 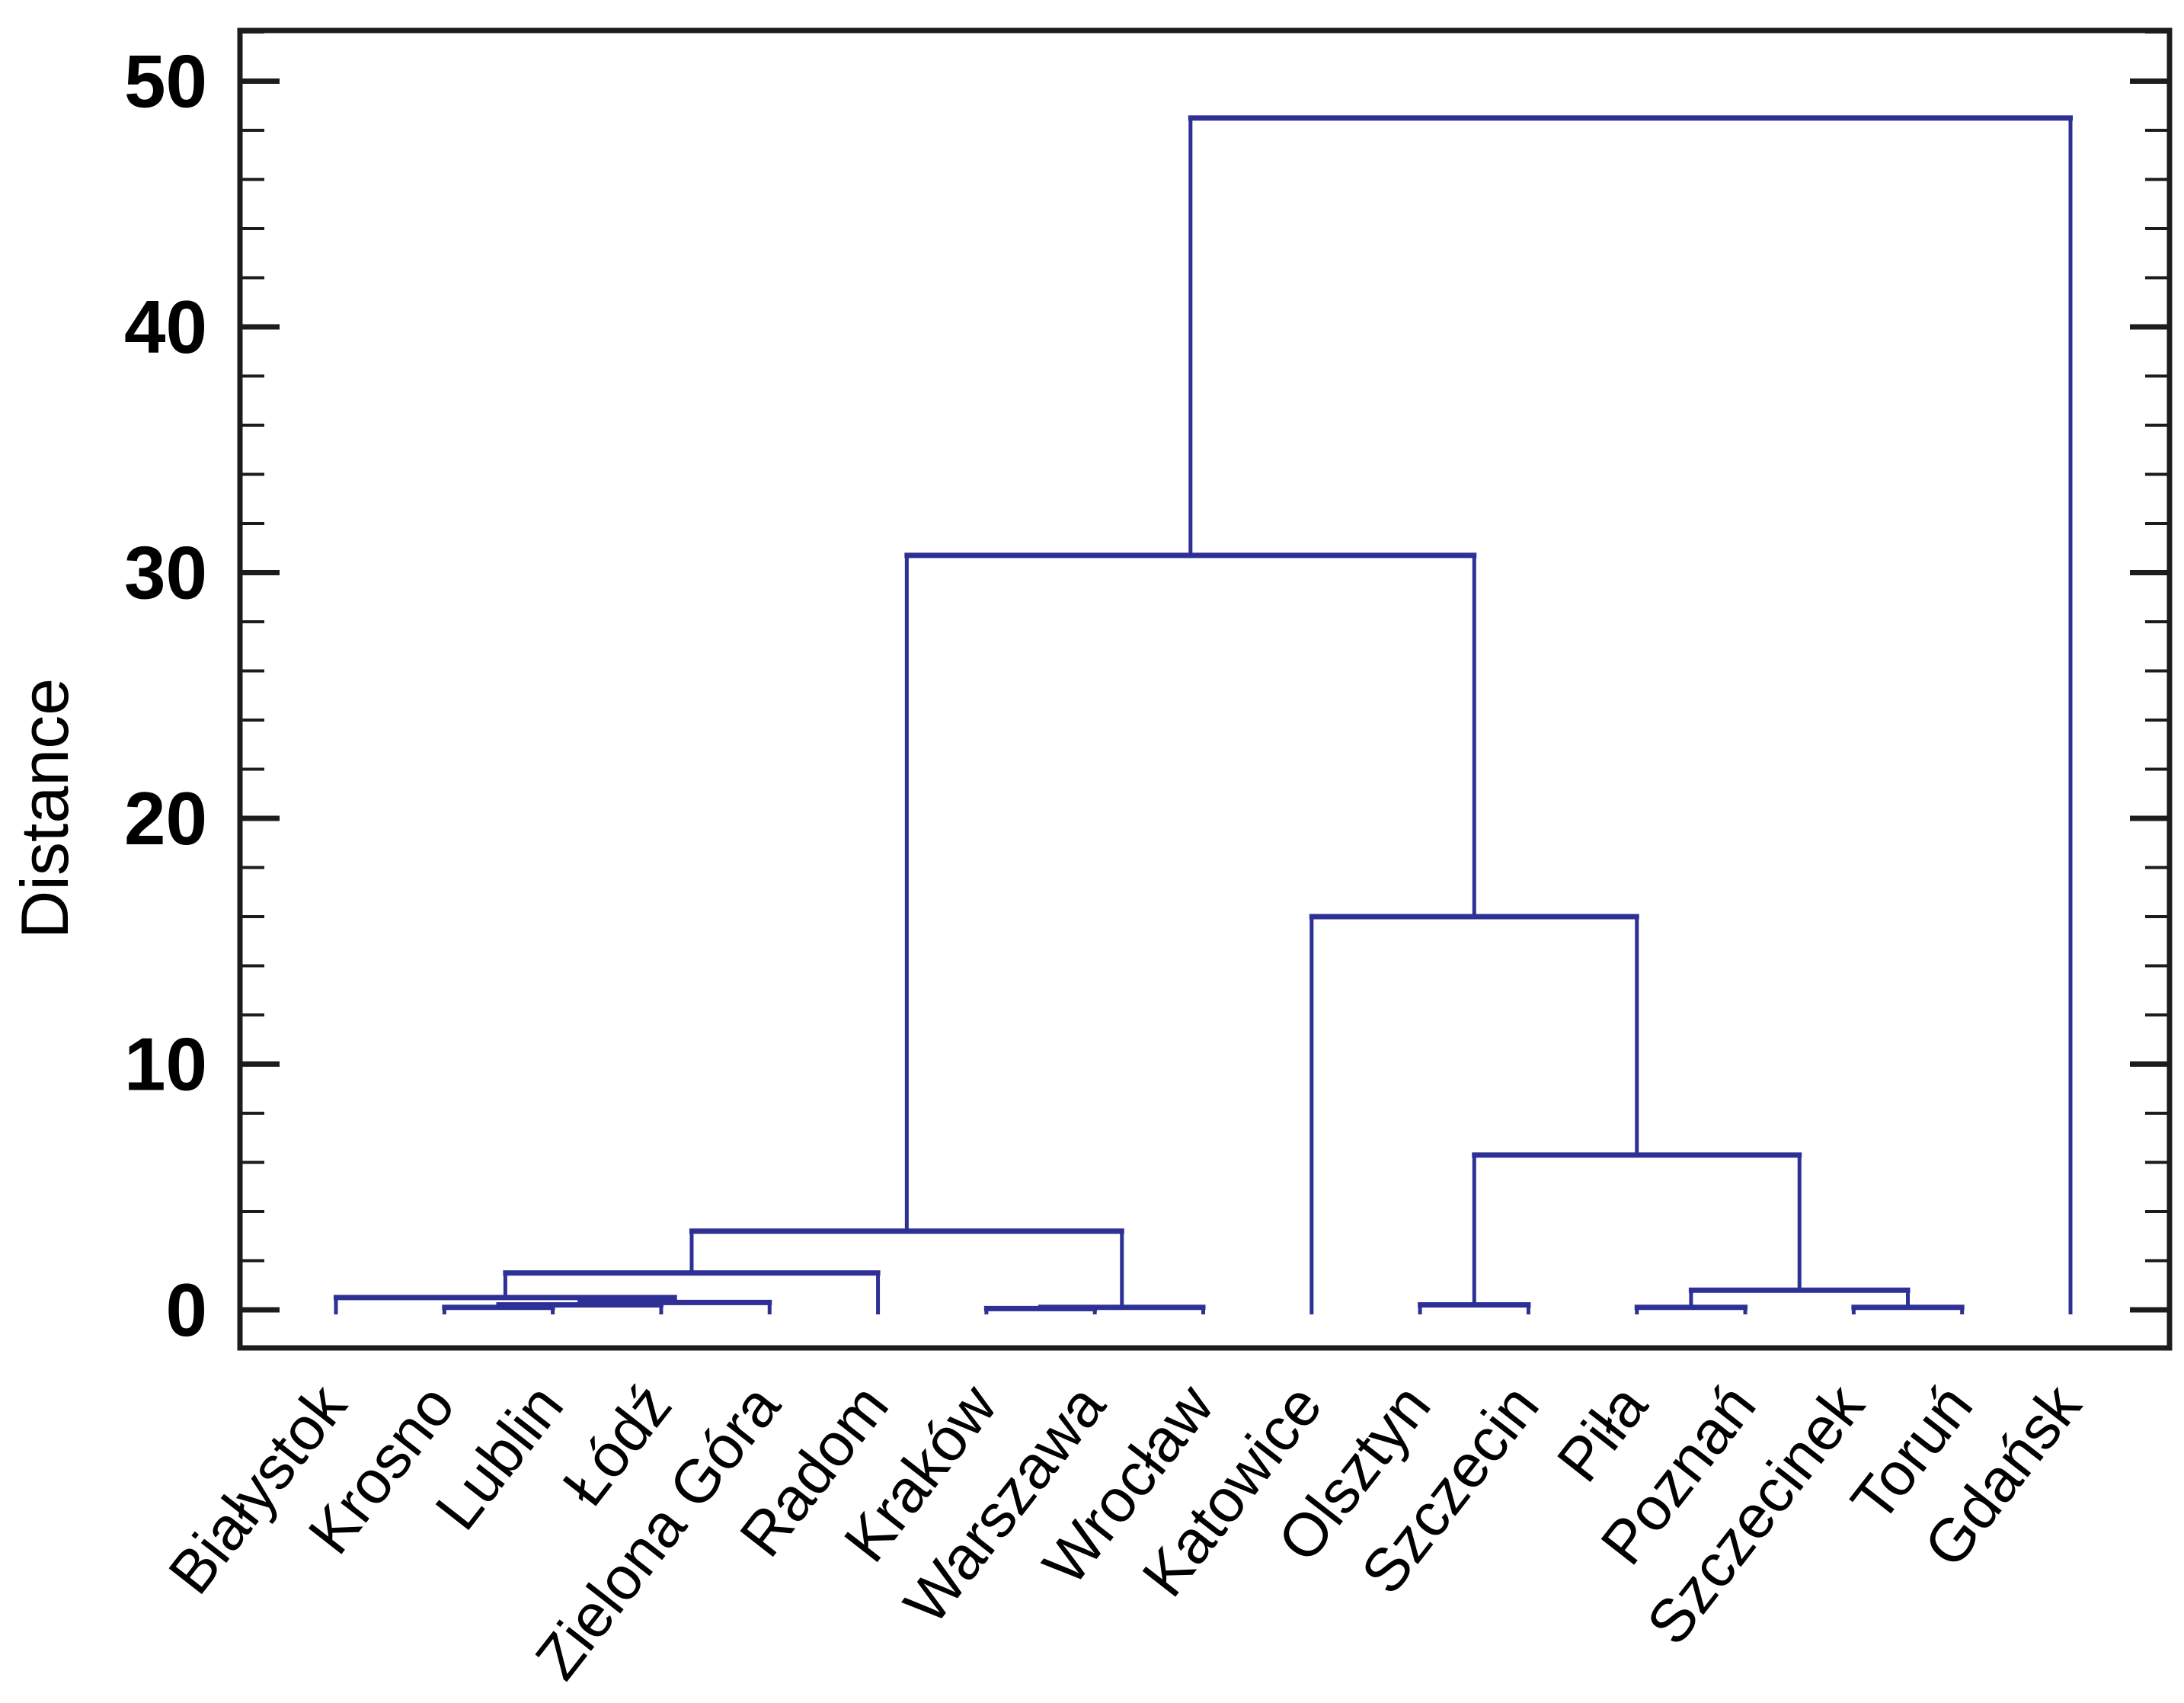 What do you see at coordinates (165, 573) in the screenshot?
I see `y-tick-label: 30` at bounding box center [165, 573].